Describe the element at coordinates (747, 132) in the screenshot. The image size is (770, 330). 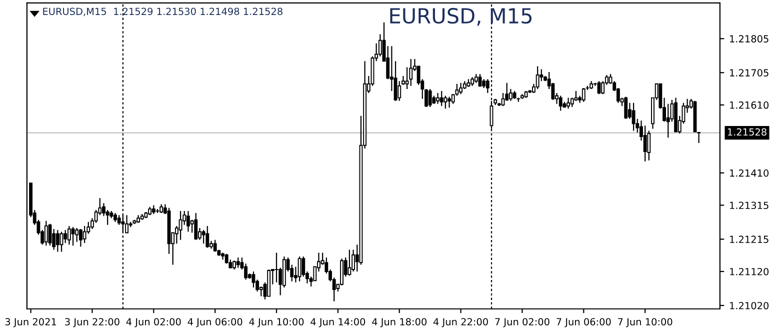
I see `ref-line-label: 1.21528` at that location.